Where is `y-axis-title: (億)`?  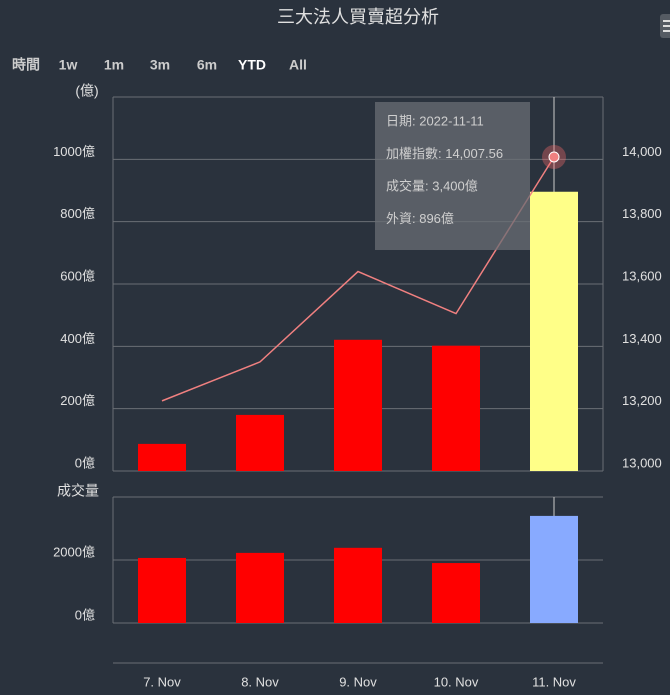 y-axis-title: (億) is located at coordinates (86, 91).